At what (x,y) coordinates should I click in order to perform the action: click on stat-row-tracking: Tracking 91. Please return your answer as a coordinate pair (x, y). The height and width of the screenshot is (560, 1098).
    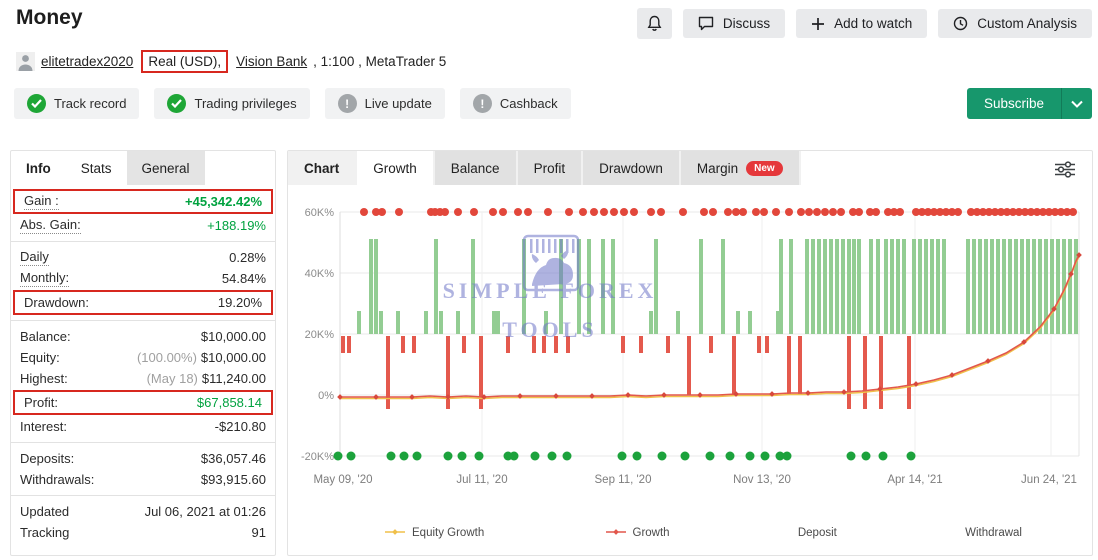
    Looking at the image, I should click on (143, 532).